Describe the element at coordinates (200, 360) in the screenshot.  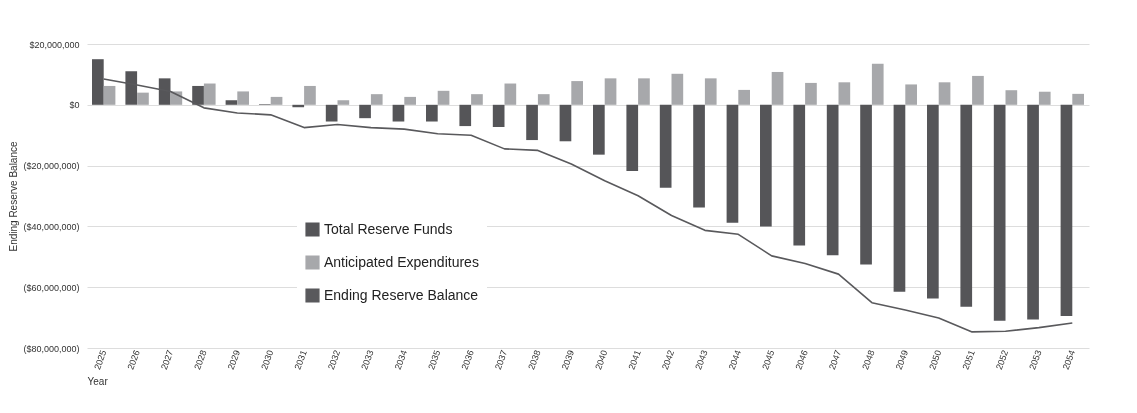
I see `x-tick-label: 2028` at that location.